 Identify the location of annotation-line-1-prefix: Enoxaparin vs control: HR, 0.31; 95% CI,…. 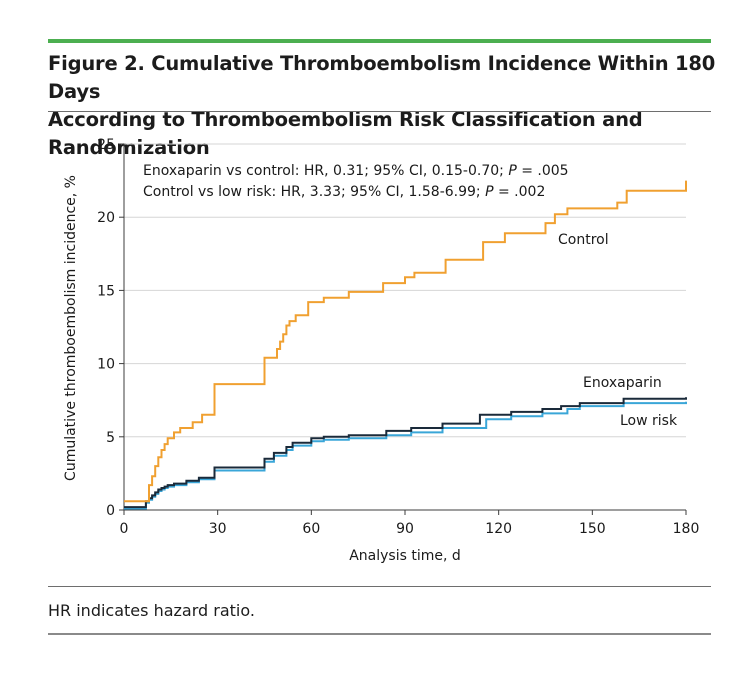
(325, 171).